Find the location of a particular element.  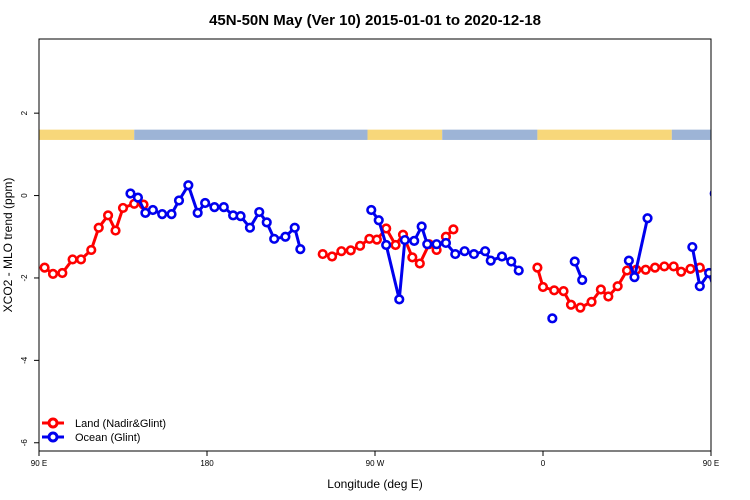

y-tick-label: 2 is located at coordinates (24, 112).